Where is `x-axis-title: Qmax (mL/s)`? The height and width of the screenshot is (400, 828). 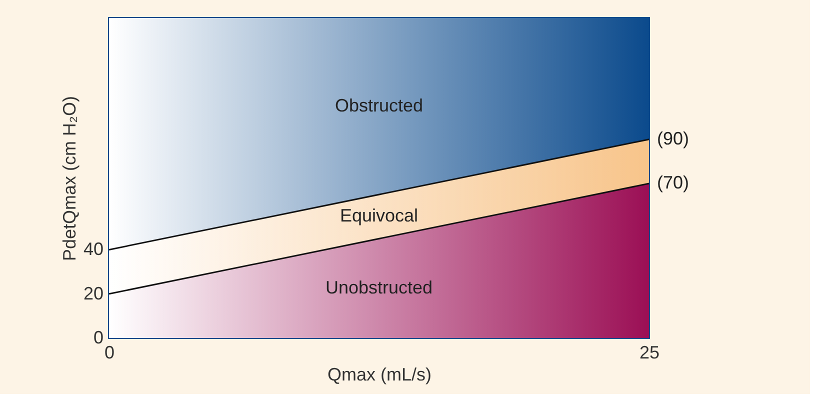
x-axis-title: Qmax (mL/s) is located at coordinates (379, 374).